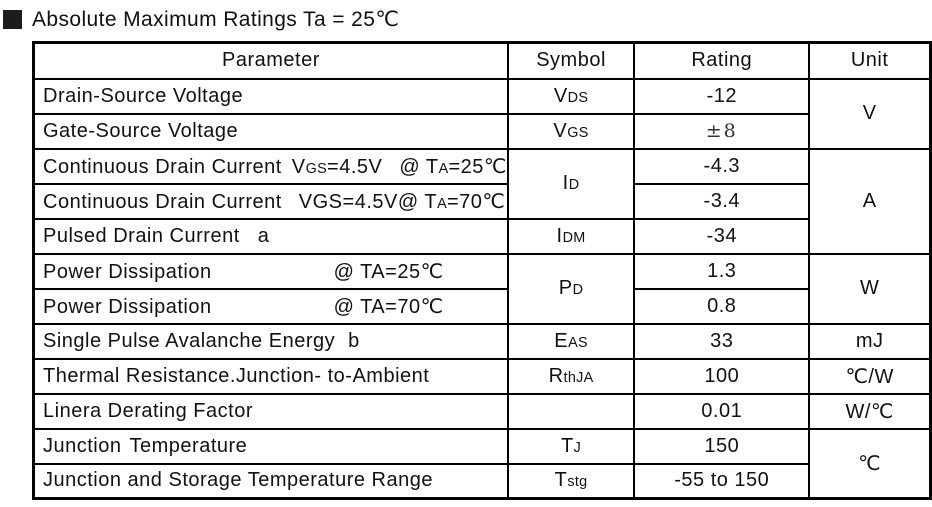  Describe the element at coordinates (270, 411) in the screenshot. I see `param-cell: Linera Derating Factor` at that location.